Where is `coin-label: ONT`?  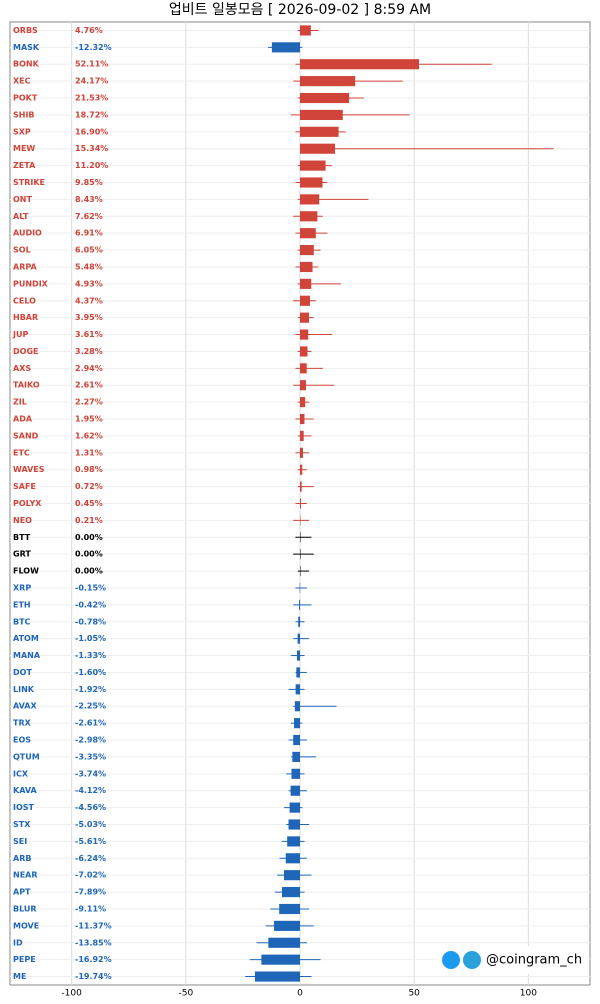 coin-label: ONT is located at coordinates (22, 199).